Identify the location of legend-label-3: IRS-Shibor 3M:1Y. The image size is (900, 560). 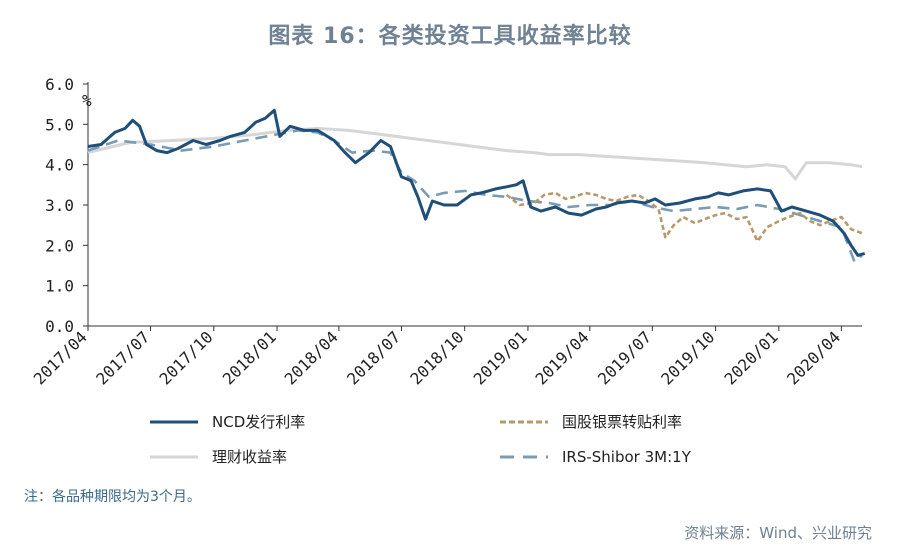
(627, 457).